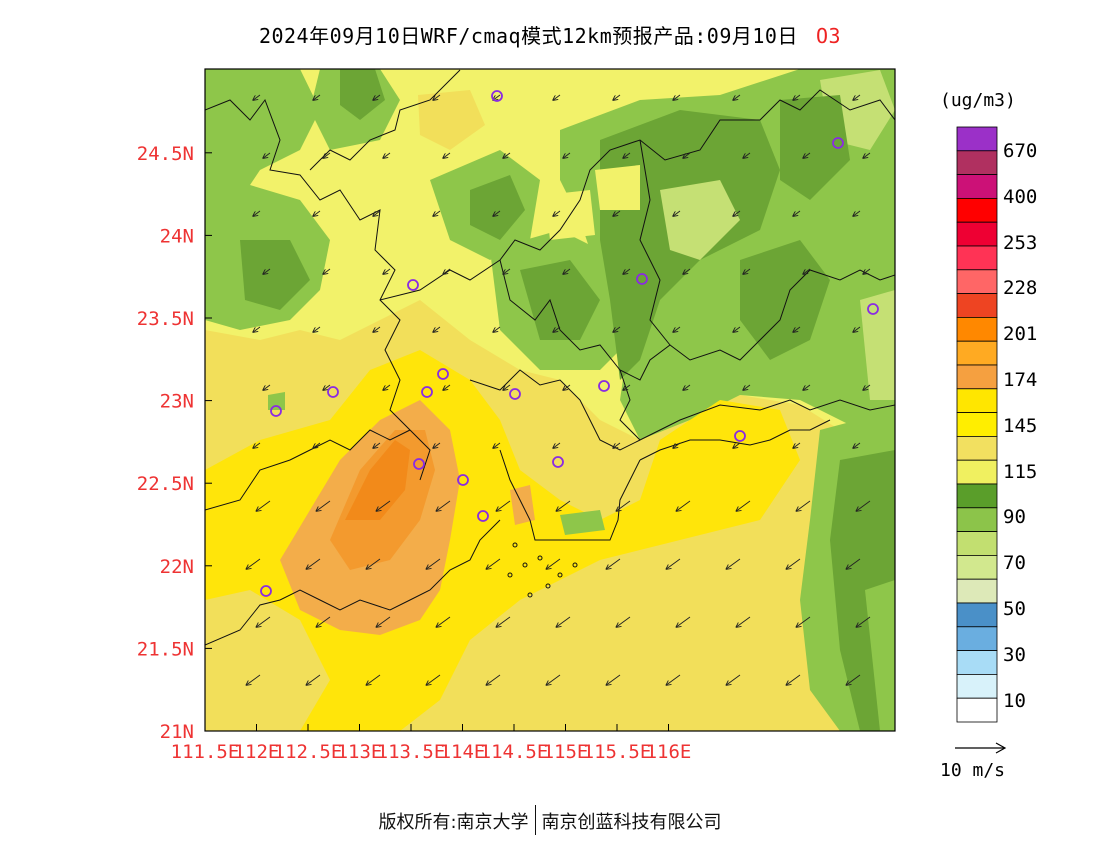  I want to click on footer-right: 南京创蓝科技有限公司, so click(631, 822).